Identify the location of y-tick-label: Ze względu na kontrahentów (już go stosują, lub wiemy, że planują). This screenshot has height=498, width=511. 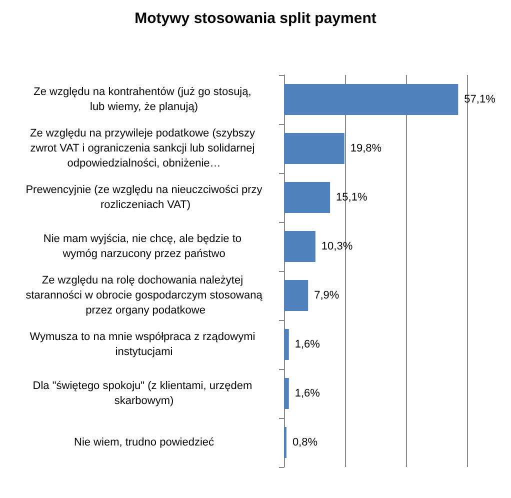
(144, 99).